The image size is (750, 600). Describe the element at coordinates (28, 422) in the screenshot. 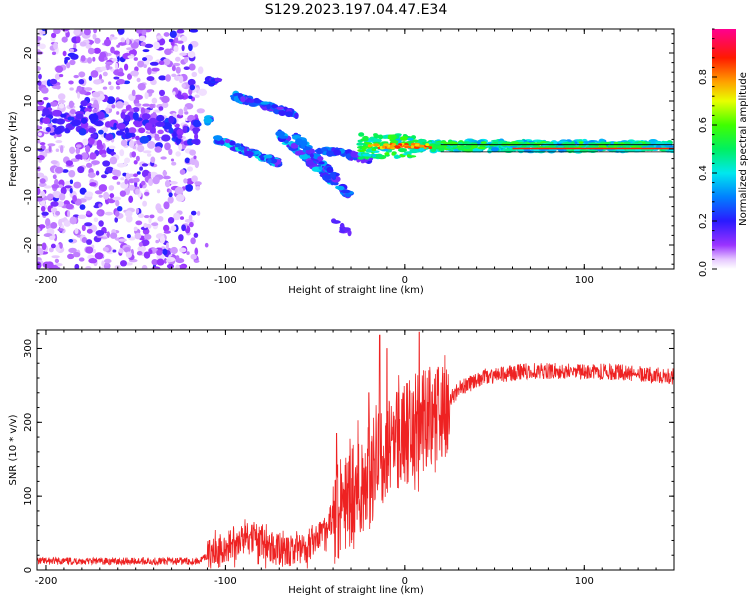

I see `y-tick-label: 200` at that location.